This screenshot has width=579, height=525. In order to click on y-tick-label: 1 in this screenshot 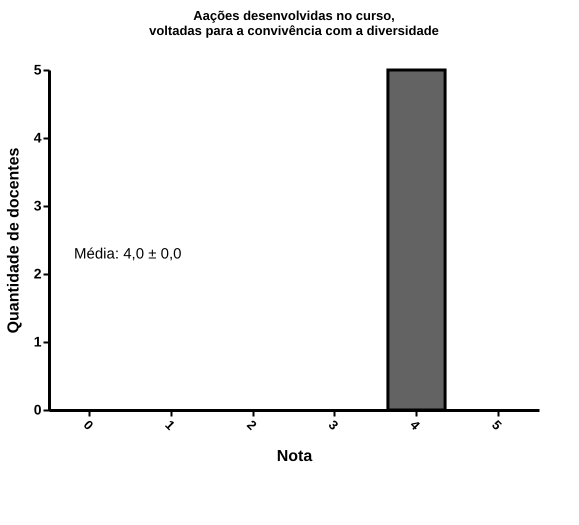, I will do `click(38, 342)`.